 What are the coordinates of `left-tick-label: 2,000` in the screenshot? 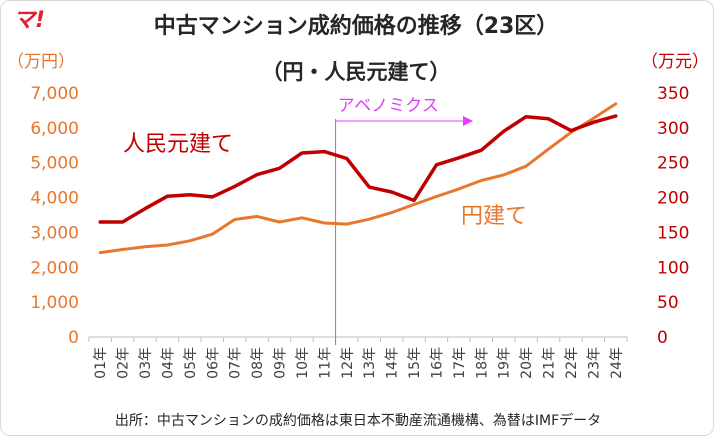 It's located at (54, 268).